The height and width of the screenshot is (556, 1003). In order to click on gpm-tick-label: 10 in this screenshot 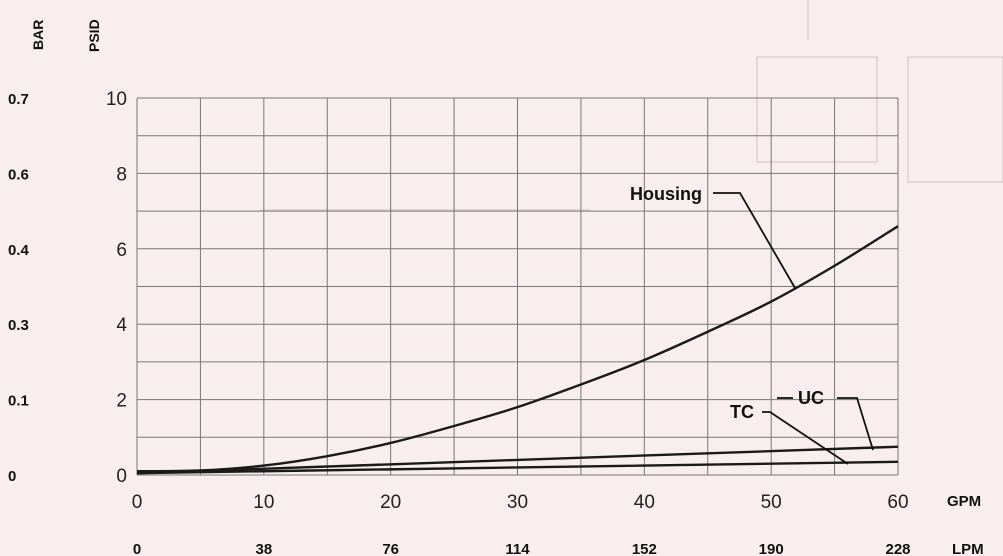, I will do `click(263, 502)`.